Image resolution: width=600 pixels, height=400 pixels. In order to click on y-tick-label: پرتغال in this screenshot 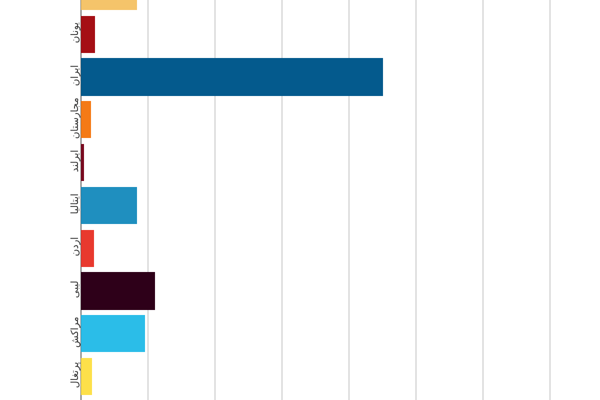, I will do `click(75, 375)`.